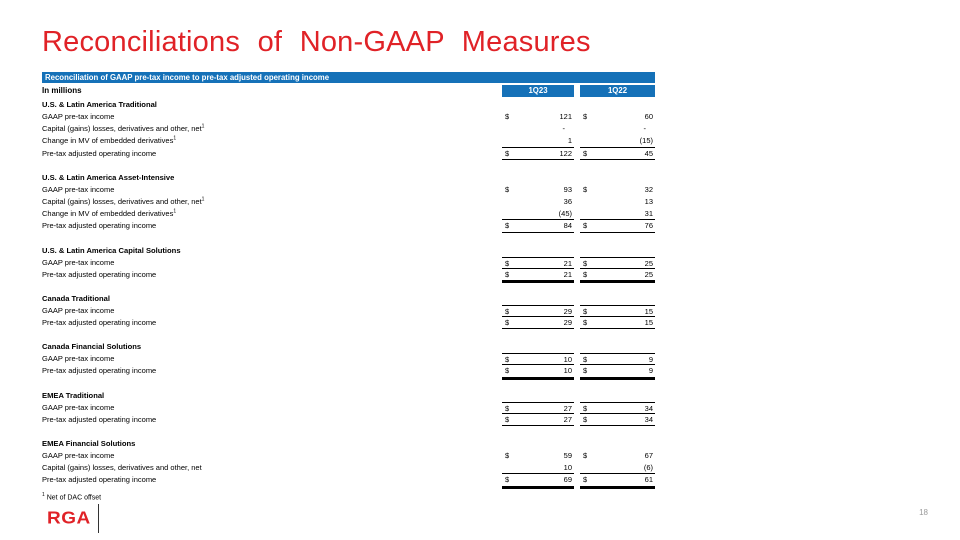 The height and width of the screenshot is (540, 960). Describe the element at coordinates (567, 371) in the screenshot. I see `value-1q23: 10` at that location.